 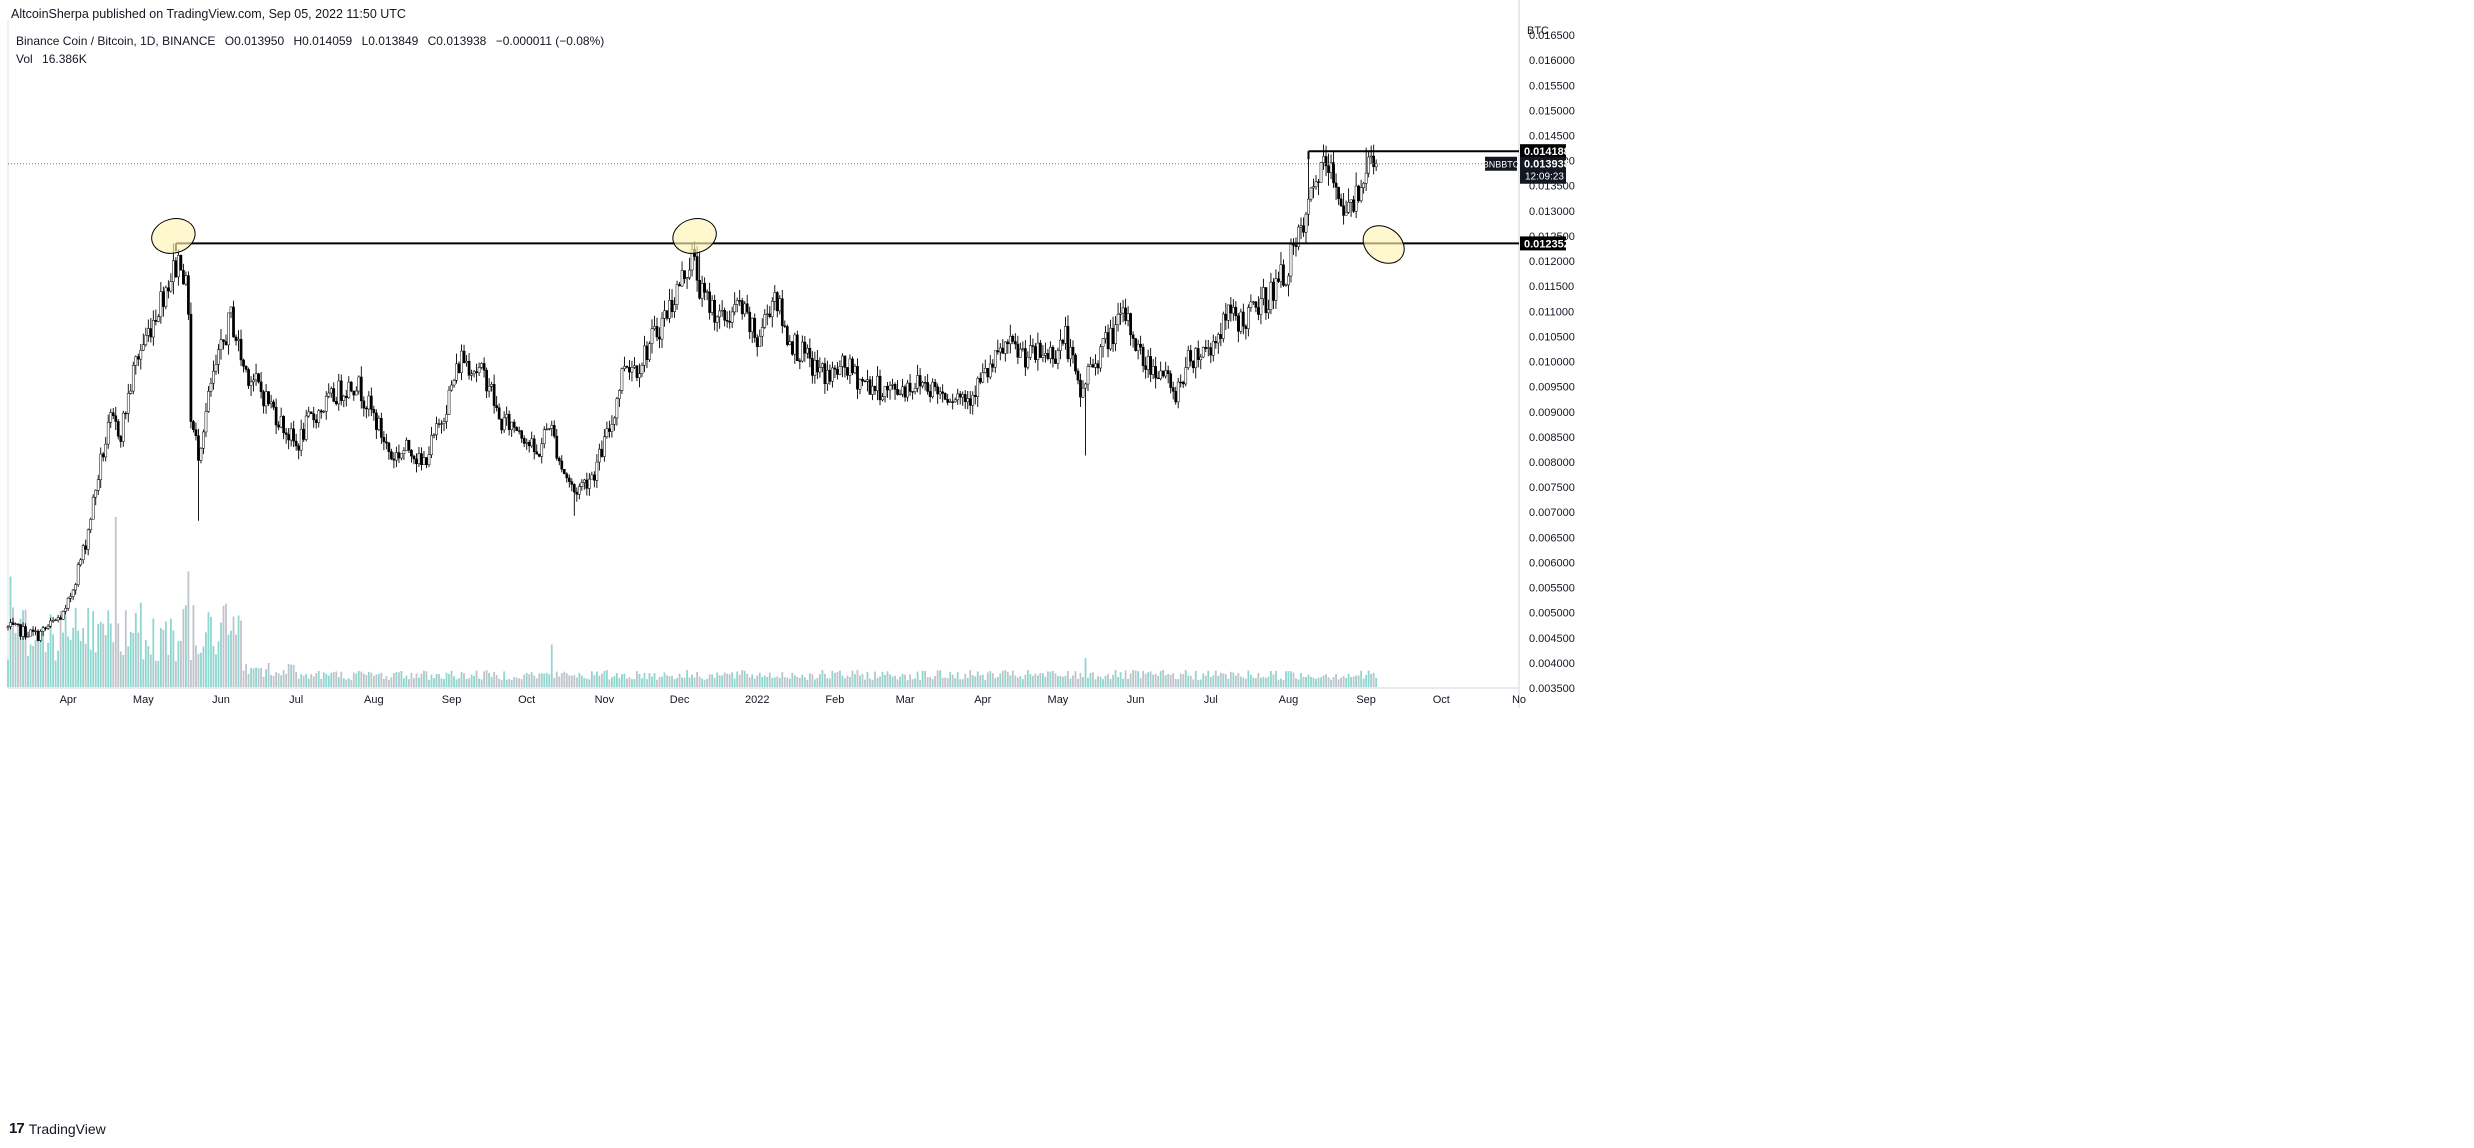 What do you see at coordinates (1544, 177) in the screenshot?
I see `countdown-label: 12:09:23` at bounding box center [1544, 177].